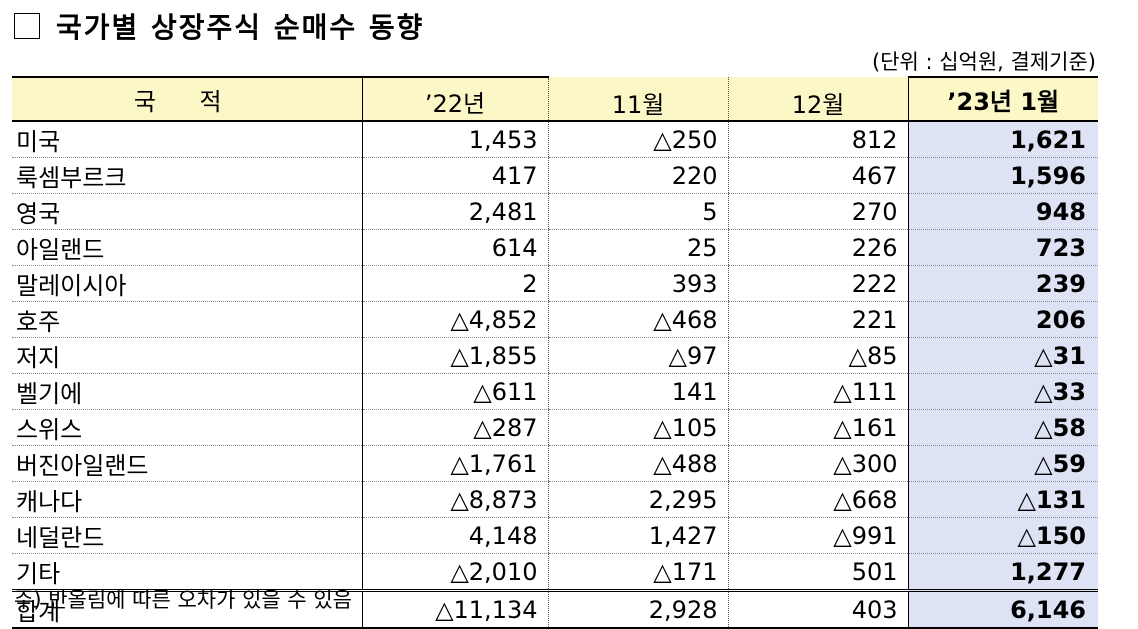 This screenshot has height=629, width=1138. What do you see at coordinates (455, 609) in the screenshot?
I see `cell-y22: △11,134` at bounding box center [455, 609].